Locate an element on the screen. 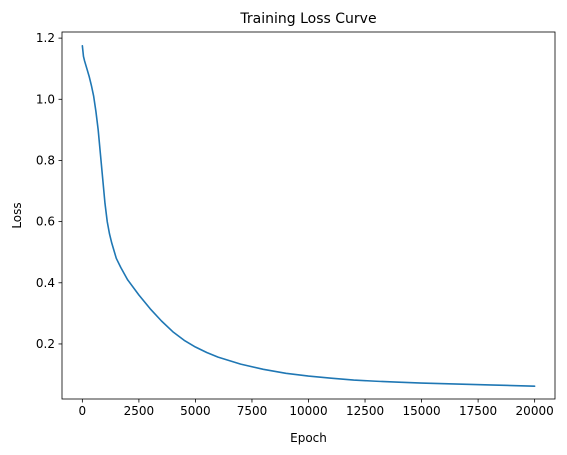  x-axis-ticks: 0 2500 5000 7500 10000 12500 15000 17500 20000 is located at coordinates (316, 408).